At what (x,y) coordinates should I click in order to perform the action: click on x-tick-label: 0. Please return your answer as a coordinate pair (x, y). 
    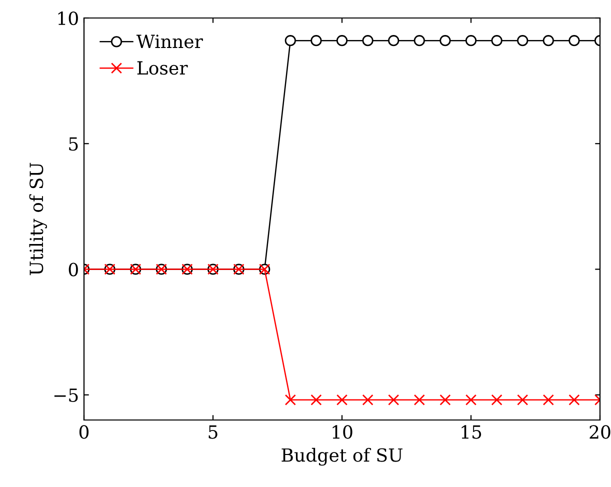
    Looking at the image, I should click on (84, 432).